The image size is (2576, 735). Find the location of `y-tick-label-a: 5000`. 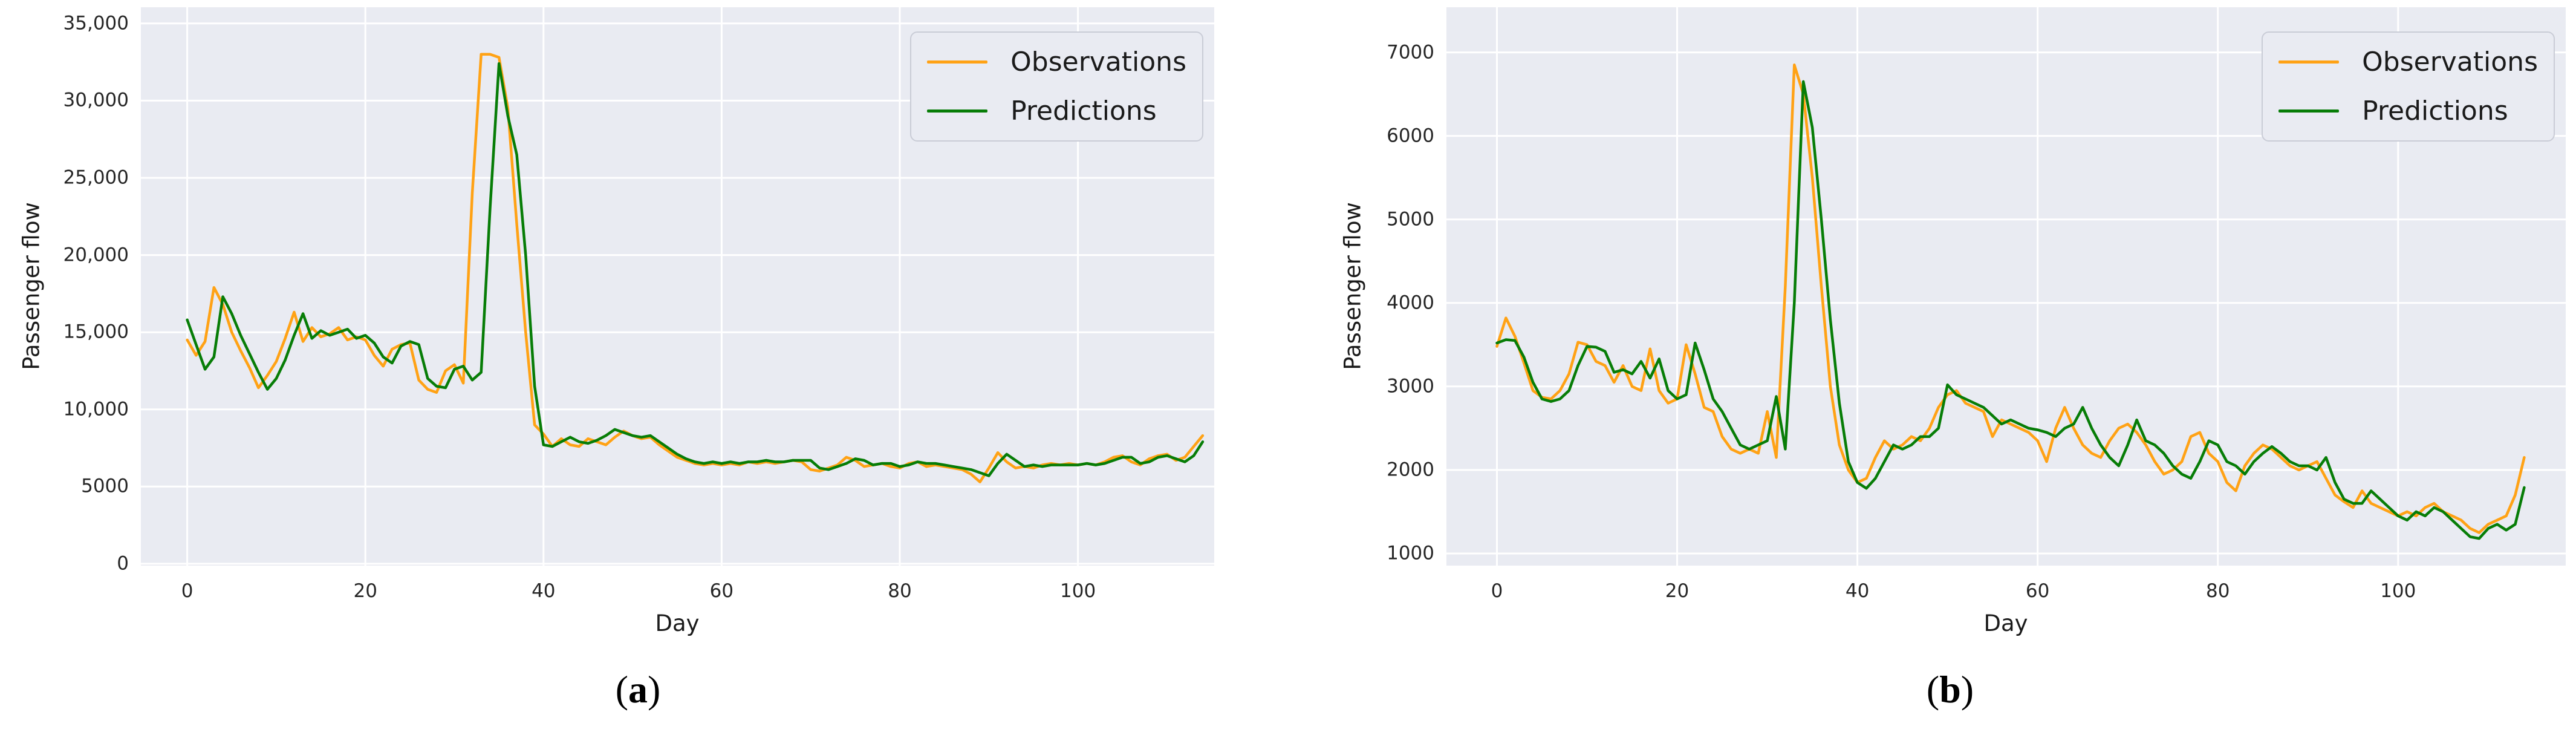

y-tick-label-a: 5000 is located at coordinates (105, 486).